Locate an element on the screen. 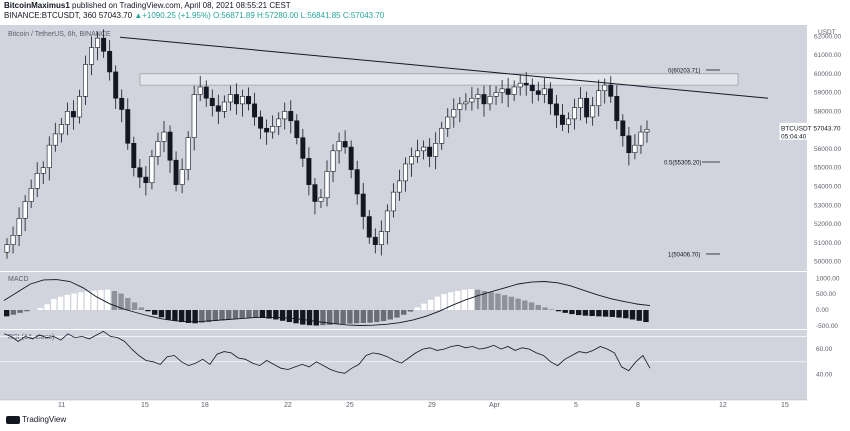  last-price: 57043.70 is located at coordinates (115, 15).